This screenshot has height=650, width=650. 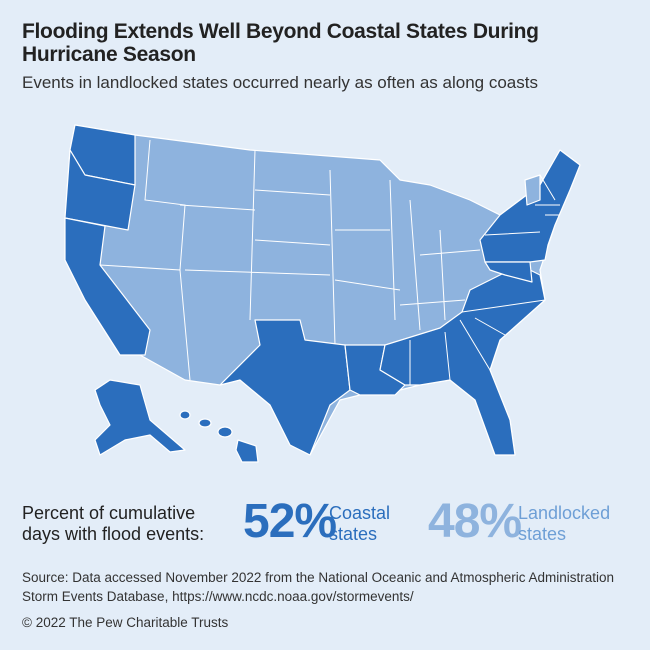 I want to click on southeast-states, so click(x=462, y=360).